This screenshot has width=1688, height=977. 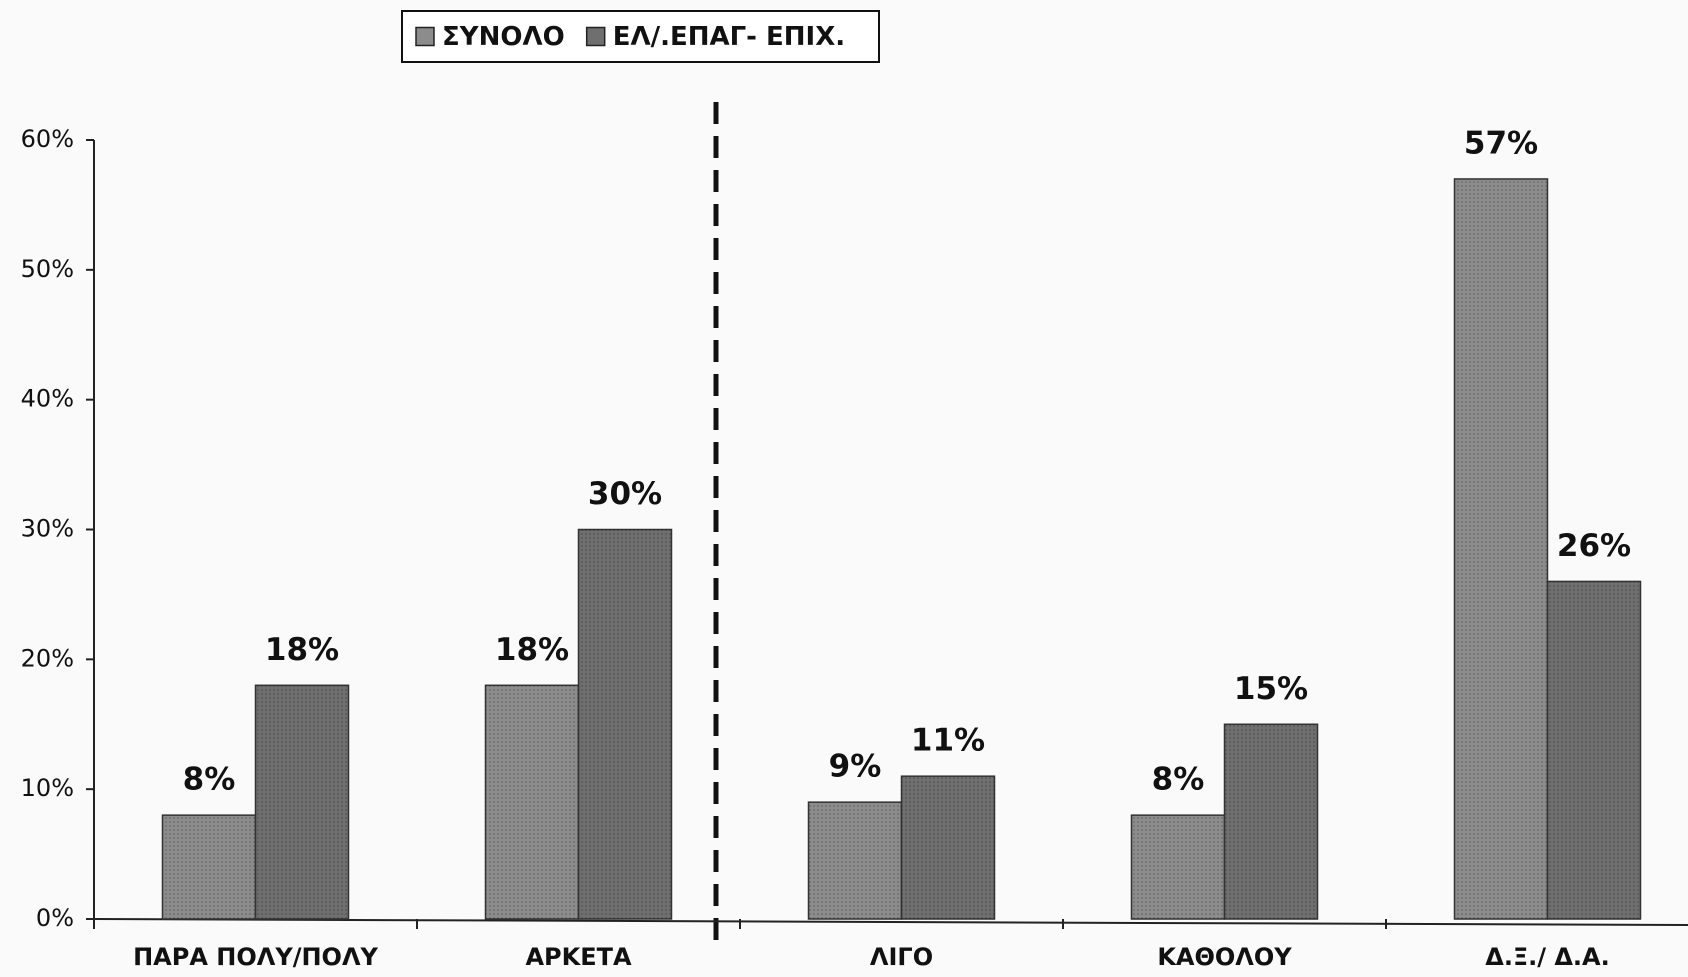 I want to click on x-tick-label: ΠΑΡΑ ΠΟΛΥ/ΠΟΛΥ, so click(x=255, y=957).